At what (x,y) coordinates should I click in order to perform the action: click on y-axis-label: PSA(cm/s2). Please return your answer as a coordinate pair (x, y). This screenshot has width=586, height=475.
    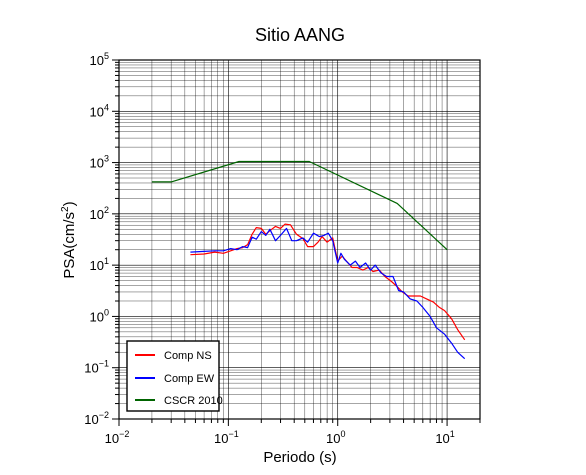
    Looking at the image, I should click on (69, 239).